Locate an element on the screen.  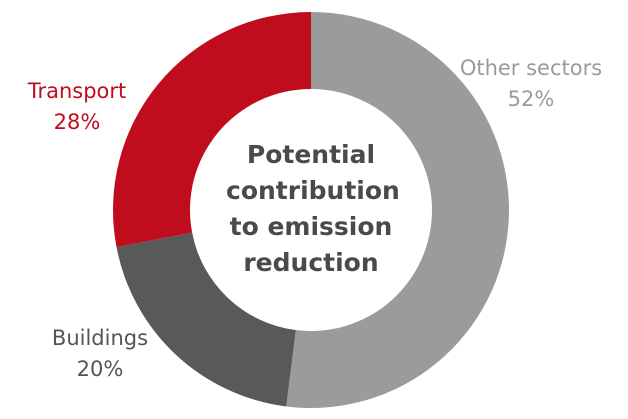
slice-value-label: 52% is located at coordinates (531, 99).